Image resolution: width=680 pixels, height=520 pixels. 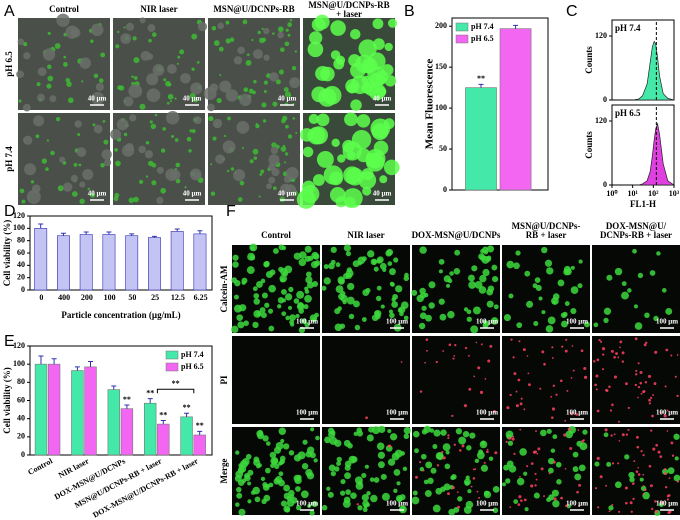 I want to click on micrograph, so click(x=366, y=380).